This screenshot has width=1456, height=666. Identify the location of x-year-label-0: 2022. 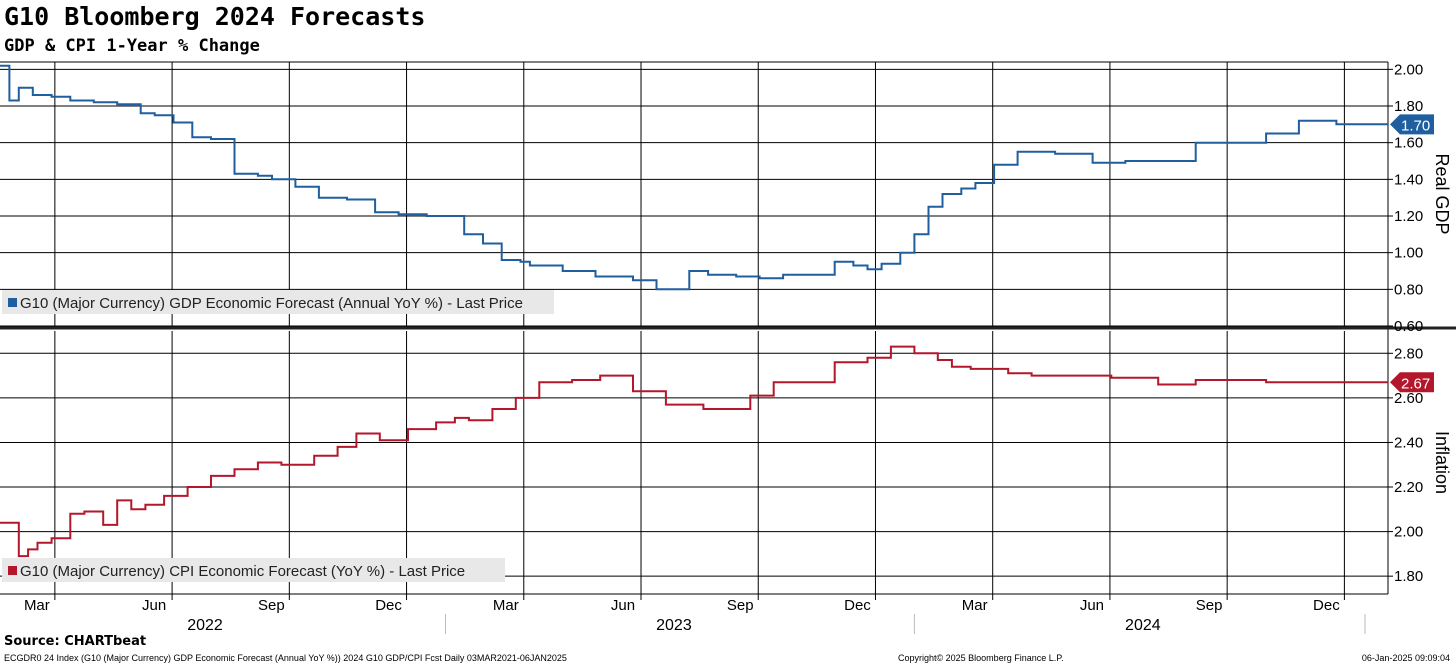
(205, 625).